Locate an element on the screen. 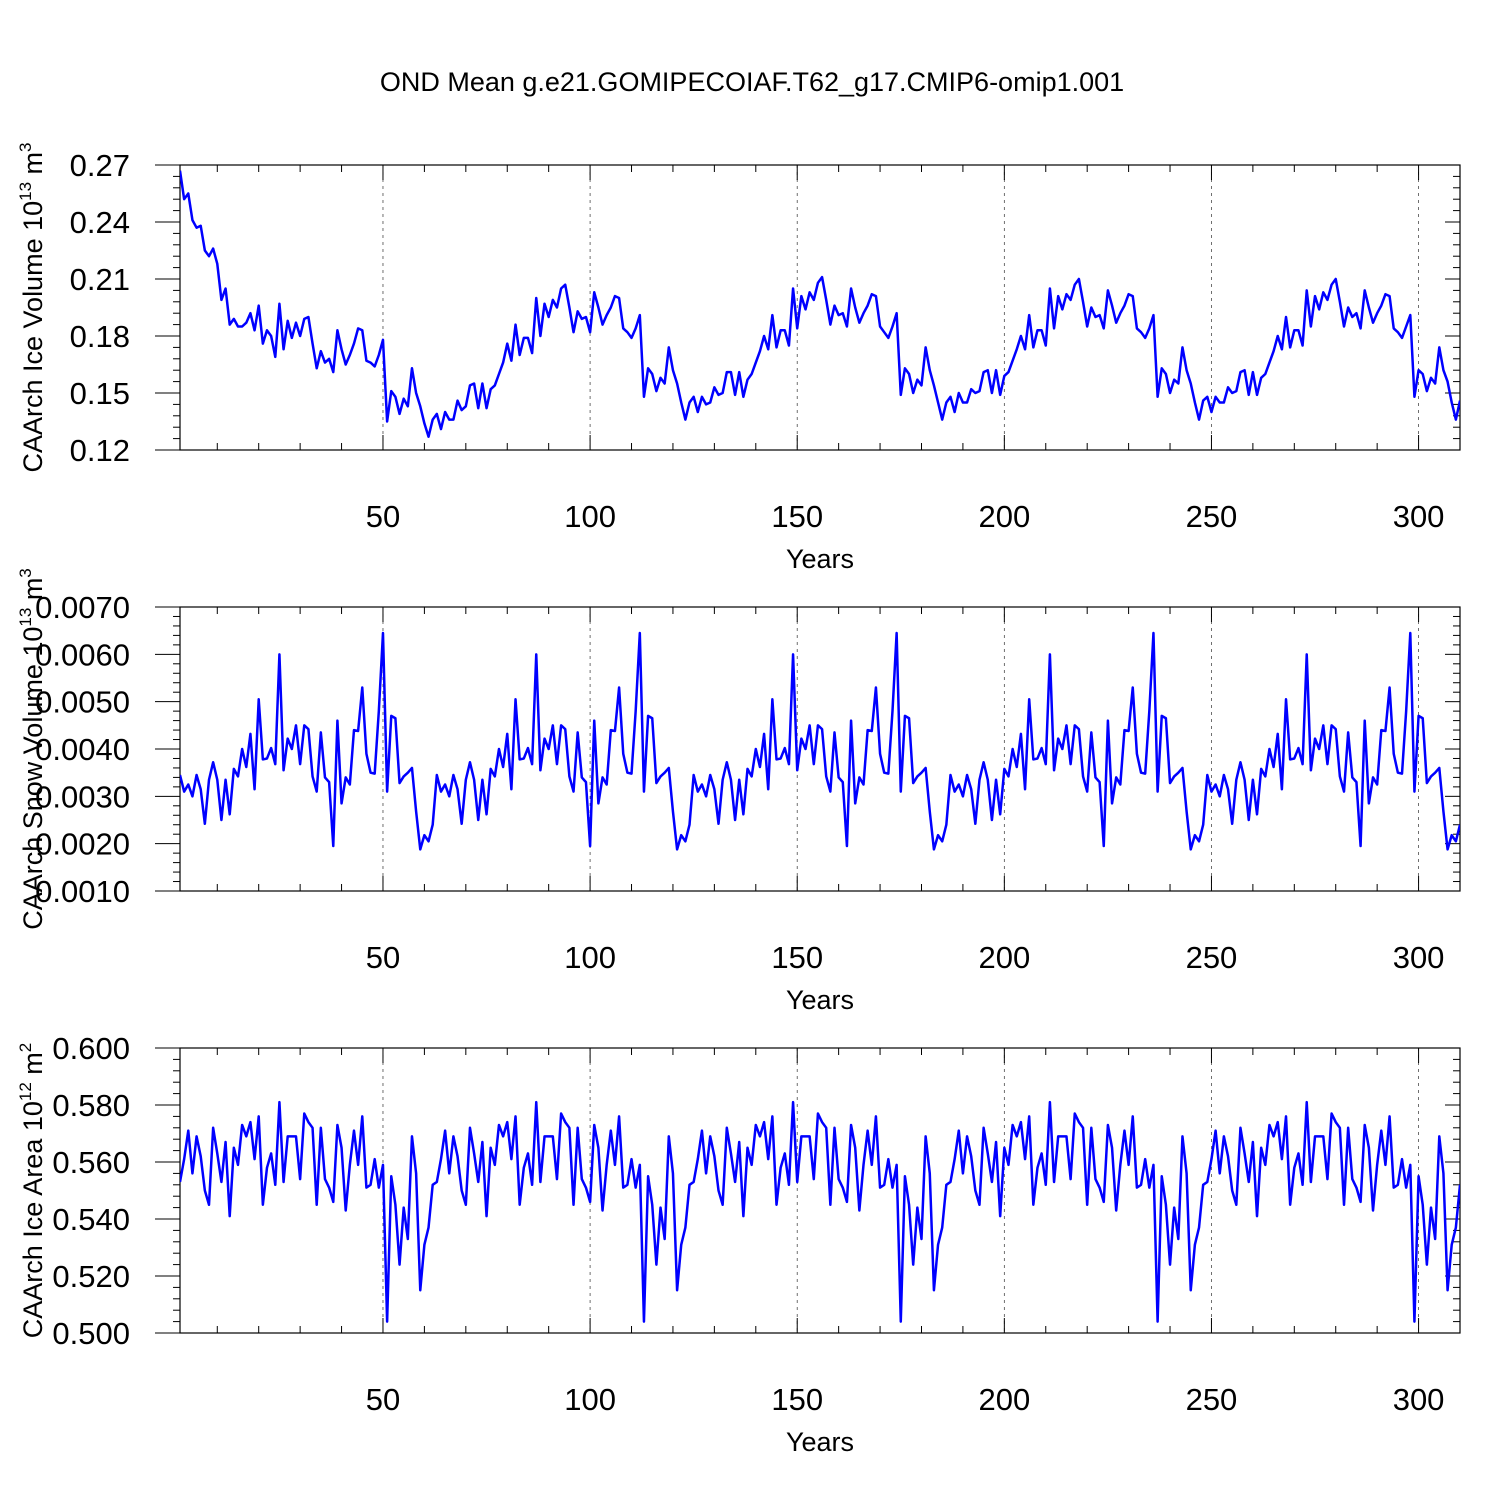  snow-volume-y-axis-label: CAArch Snow Volume 1013 m3 is located at coordinates (32, 749).